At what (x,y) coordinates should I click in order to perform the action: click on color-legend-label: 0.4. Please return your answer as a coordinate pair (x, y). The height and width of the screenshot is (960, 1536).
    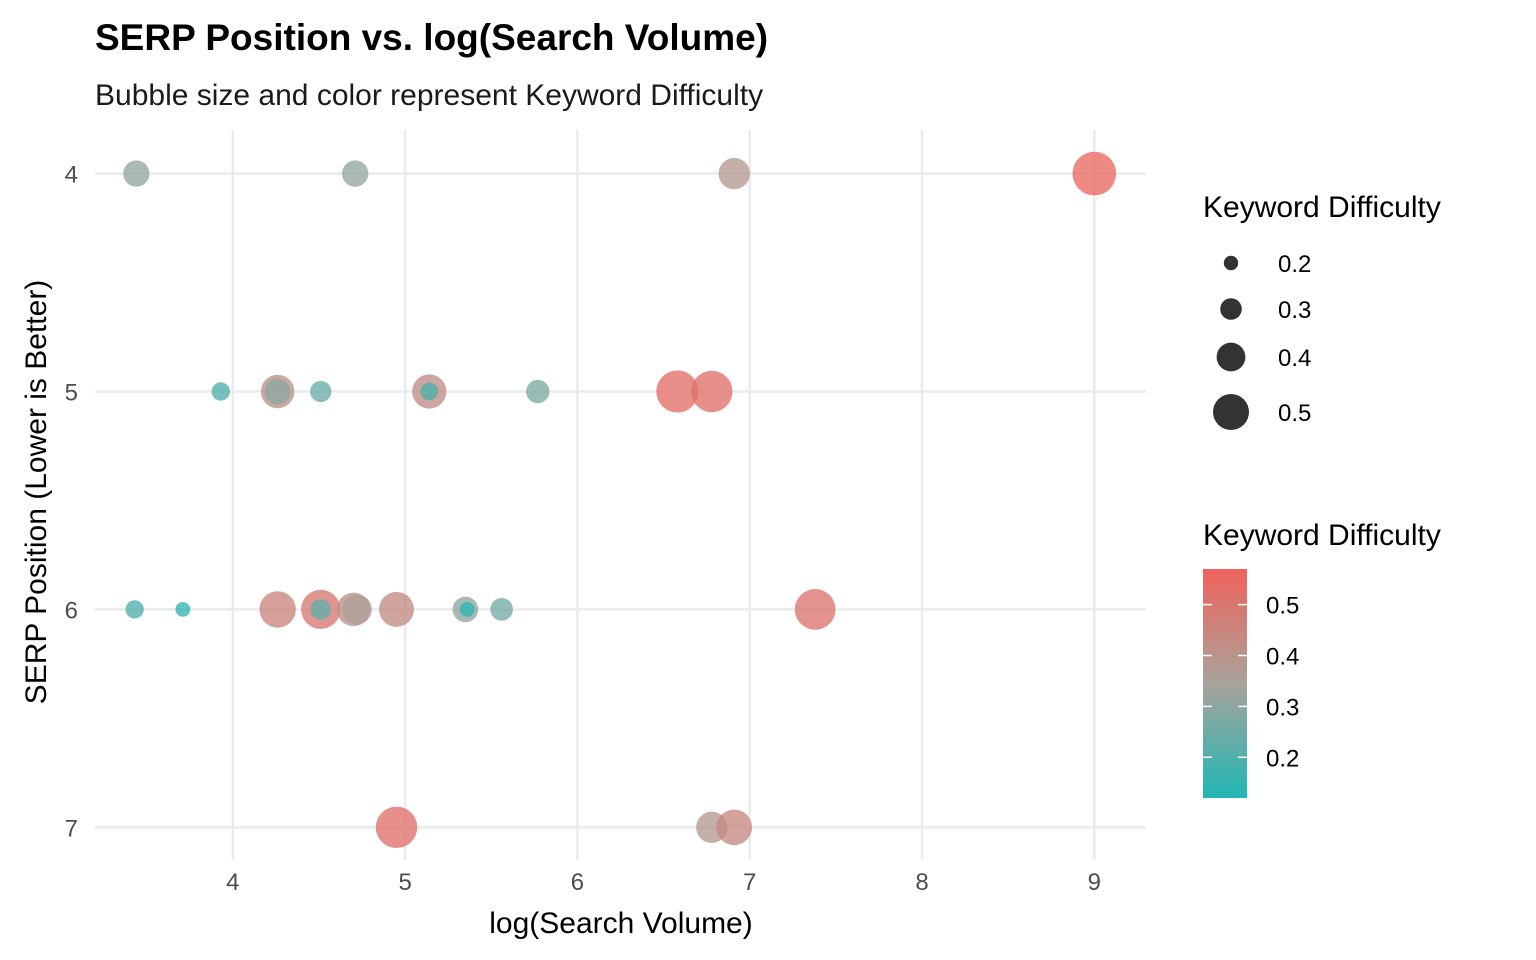
    Looking at the image, I should click on (1282, 657).